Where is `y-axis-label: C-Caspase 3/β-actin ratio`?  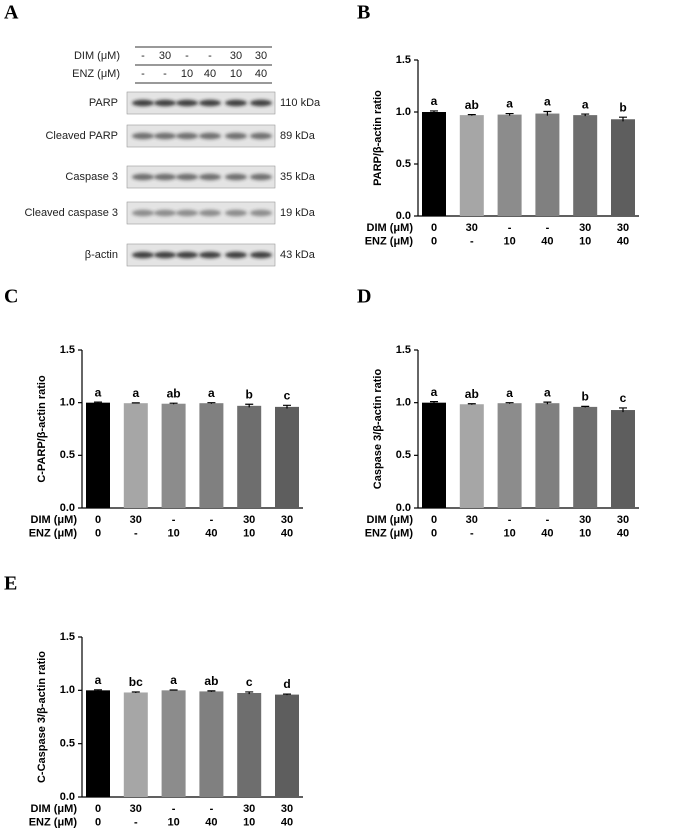
y-axis-label: C-Caspase 3/β-actin ratio is located at coordinates (42, 717).